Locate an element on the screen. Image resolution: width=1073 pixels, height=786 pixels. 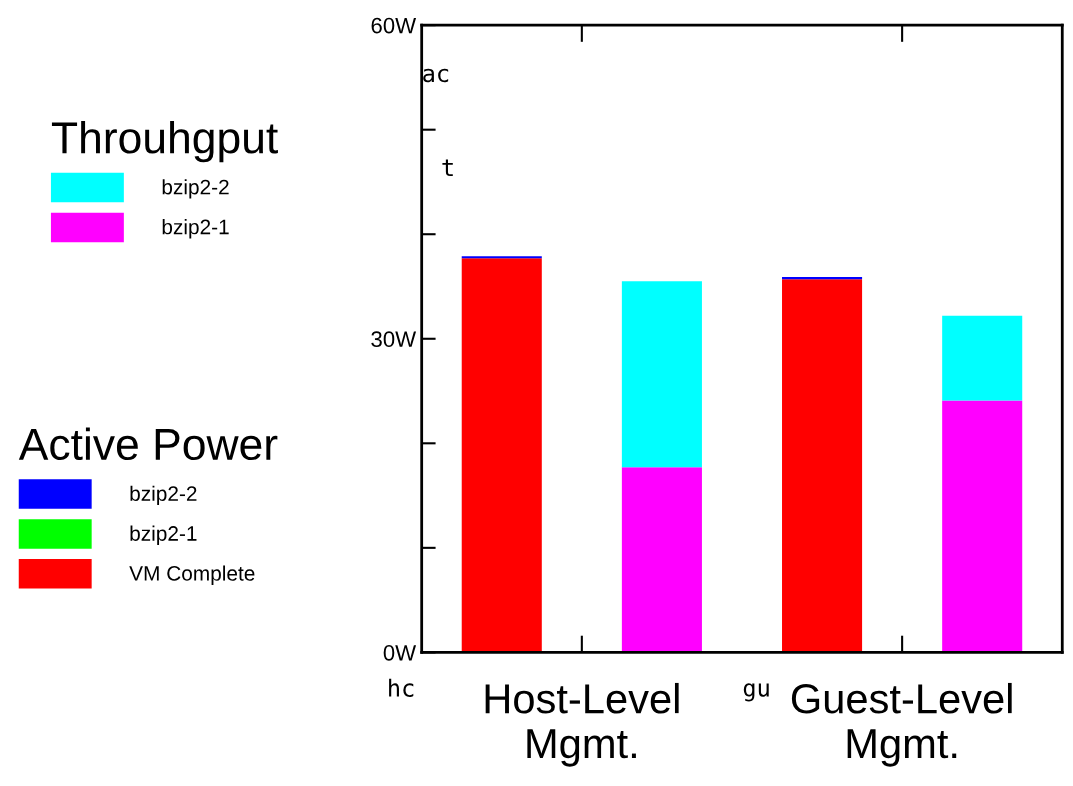
y-tick-label: 60W is located at coordinates (394, 25).